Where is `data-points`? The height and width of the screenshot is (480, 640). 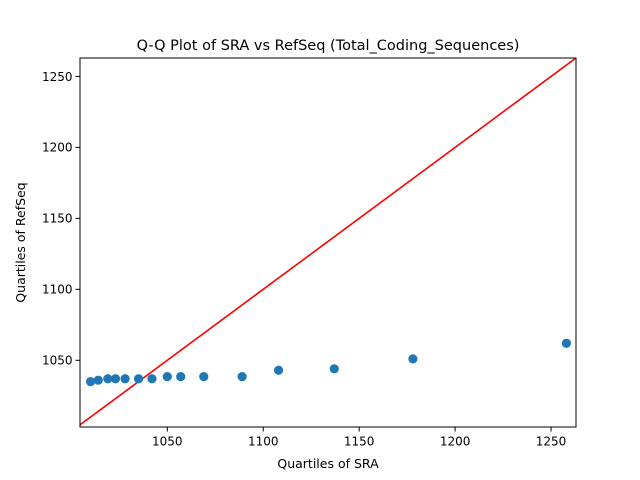 data-points is located at coordinates (328, 362).